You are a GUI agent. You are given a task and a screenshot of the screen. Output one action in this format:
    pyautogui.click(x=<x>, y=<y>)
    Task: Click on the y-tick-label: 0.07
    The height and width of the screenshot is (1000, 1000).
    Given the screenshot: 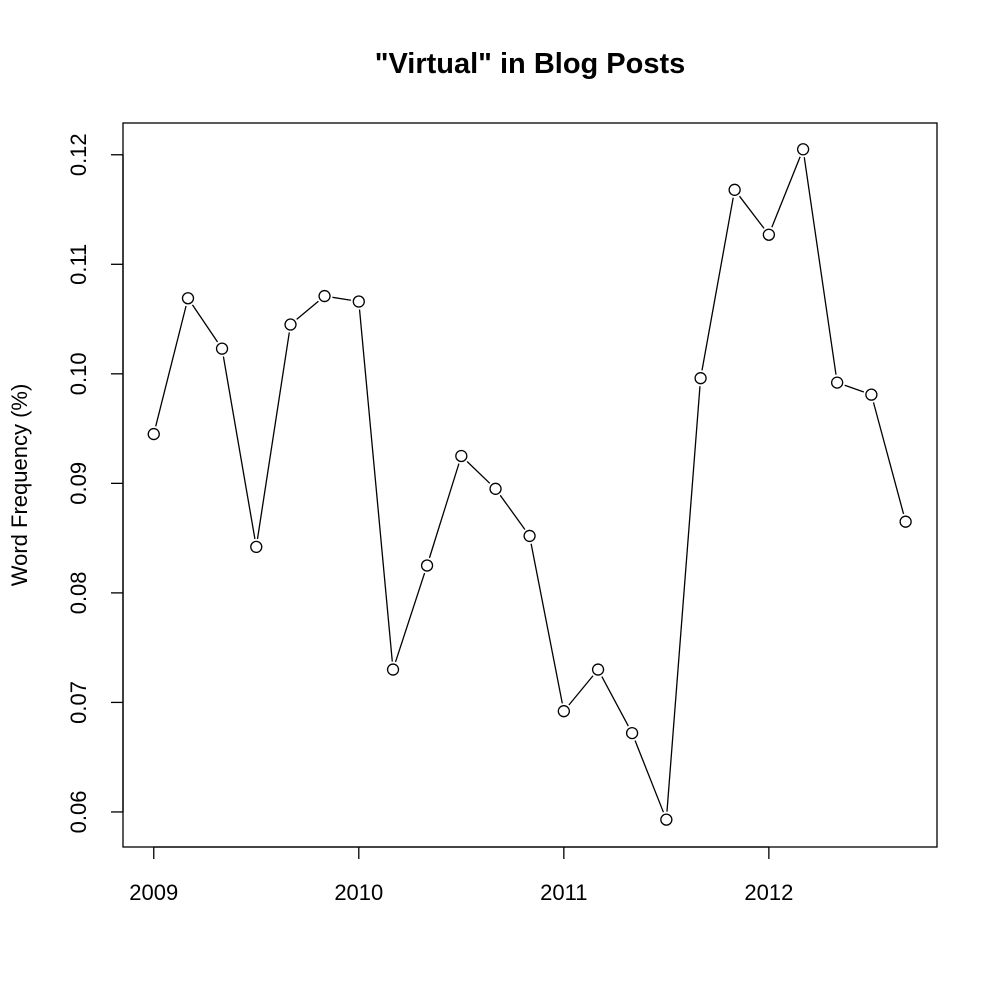 What is the action you would take?
    pyautogui.click(x=78, y=702)
    